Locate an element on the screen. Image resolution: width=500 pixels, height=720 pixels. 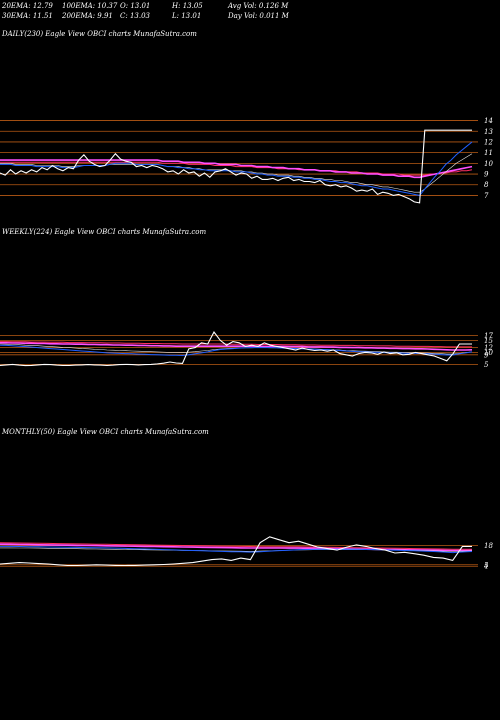
weekly-tick-label: 17 is located at coordinates (488, 336).